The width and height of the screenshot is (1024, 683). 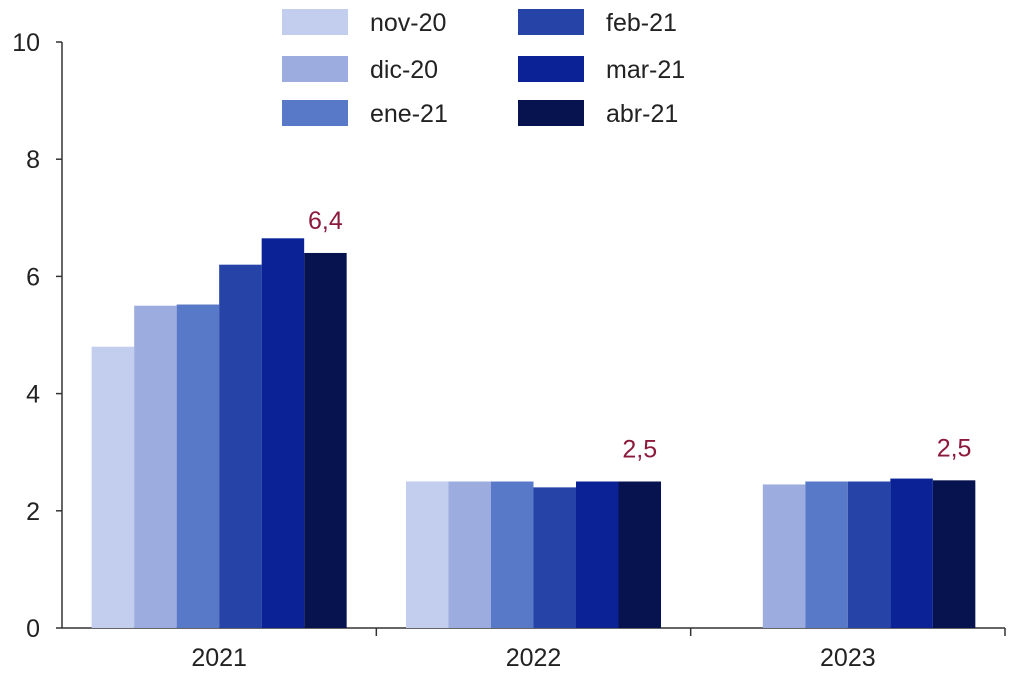 What do you see at coordinates (911, 553) in the screenshot?
I see `bar-mar-21-2023` at bounding box center [911, 553].